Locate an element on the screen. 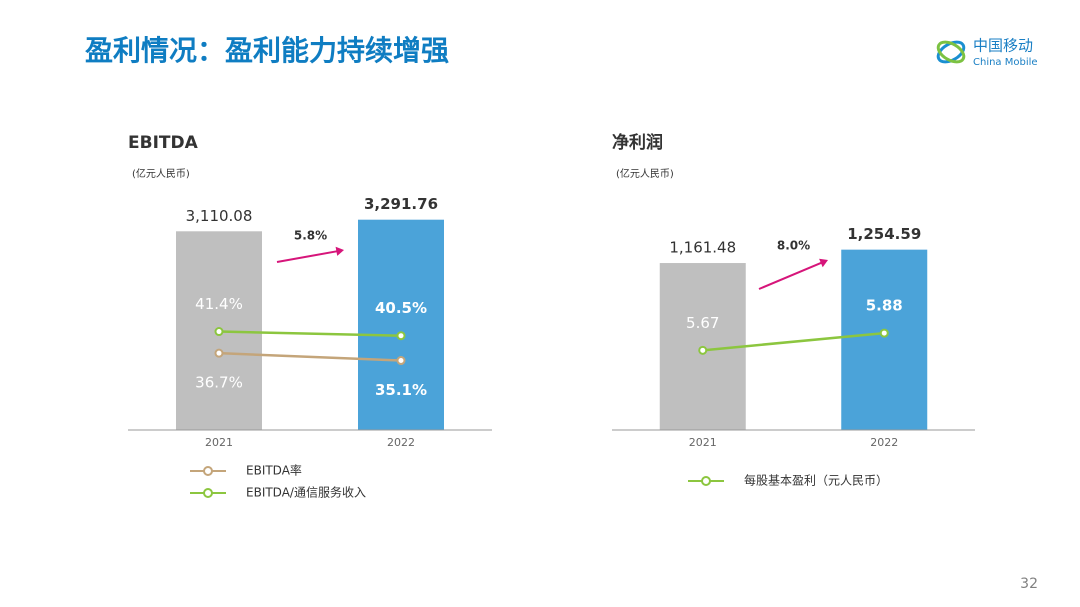 The image size is (1080, 607). growth-label: 8.0% is located at coordinates (793, 246).